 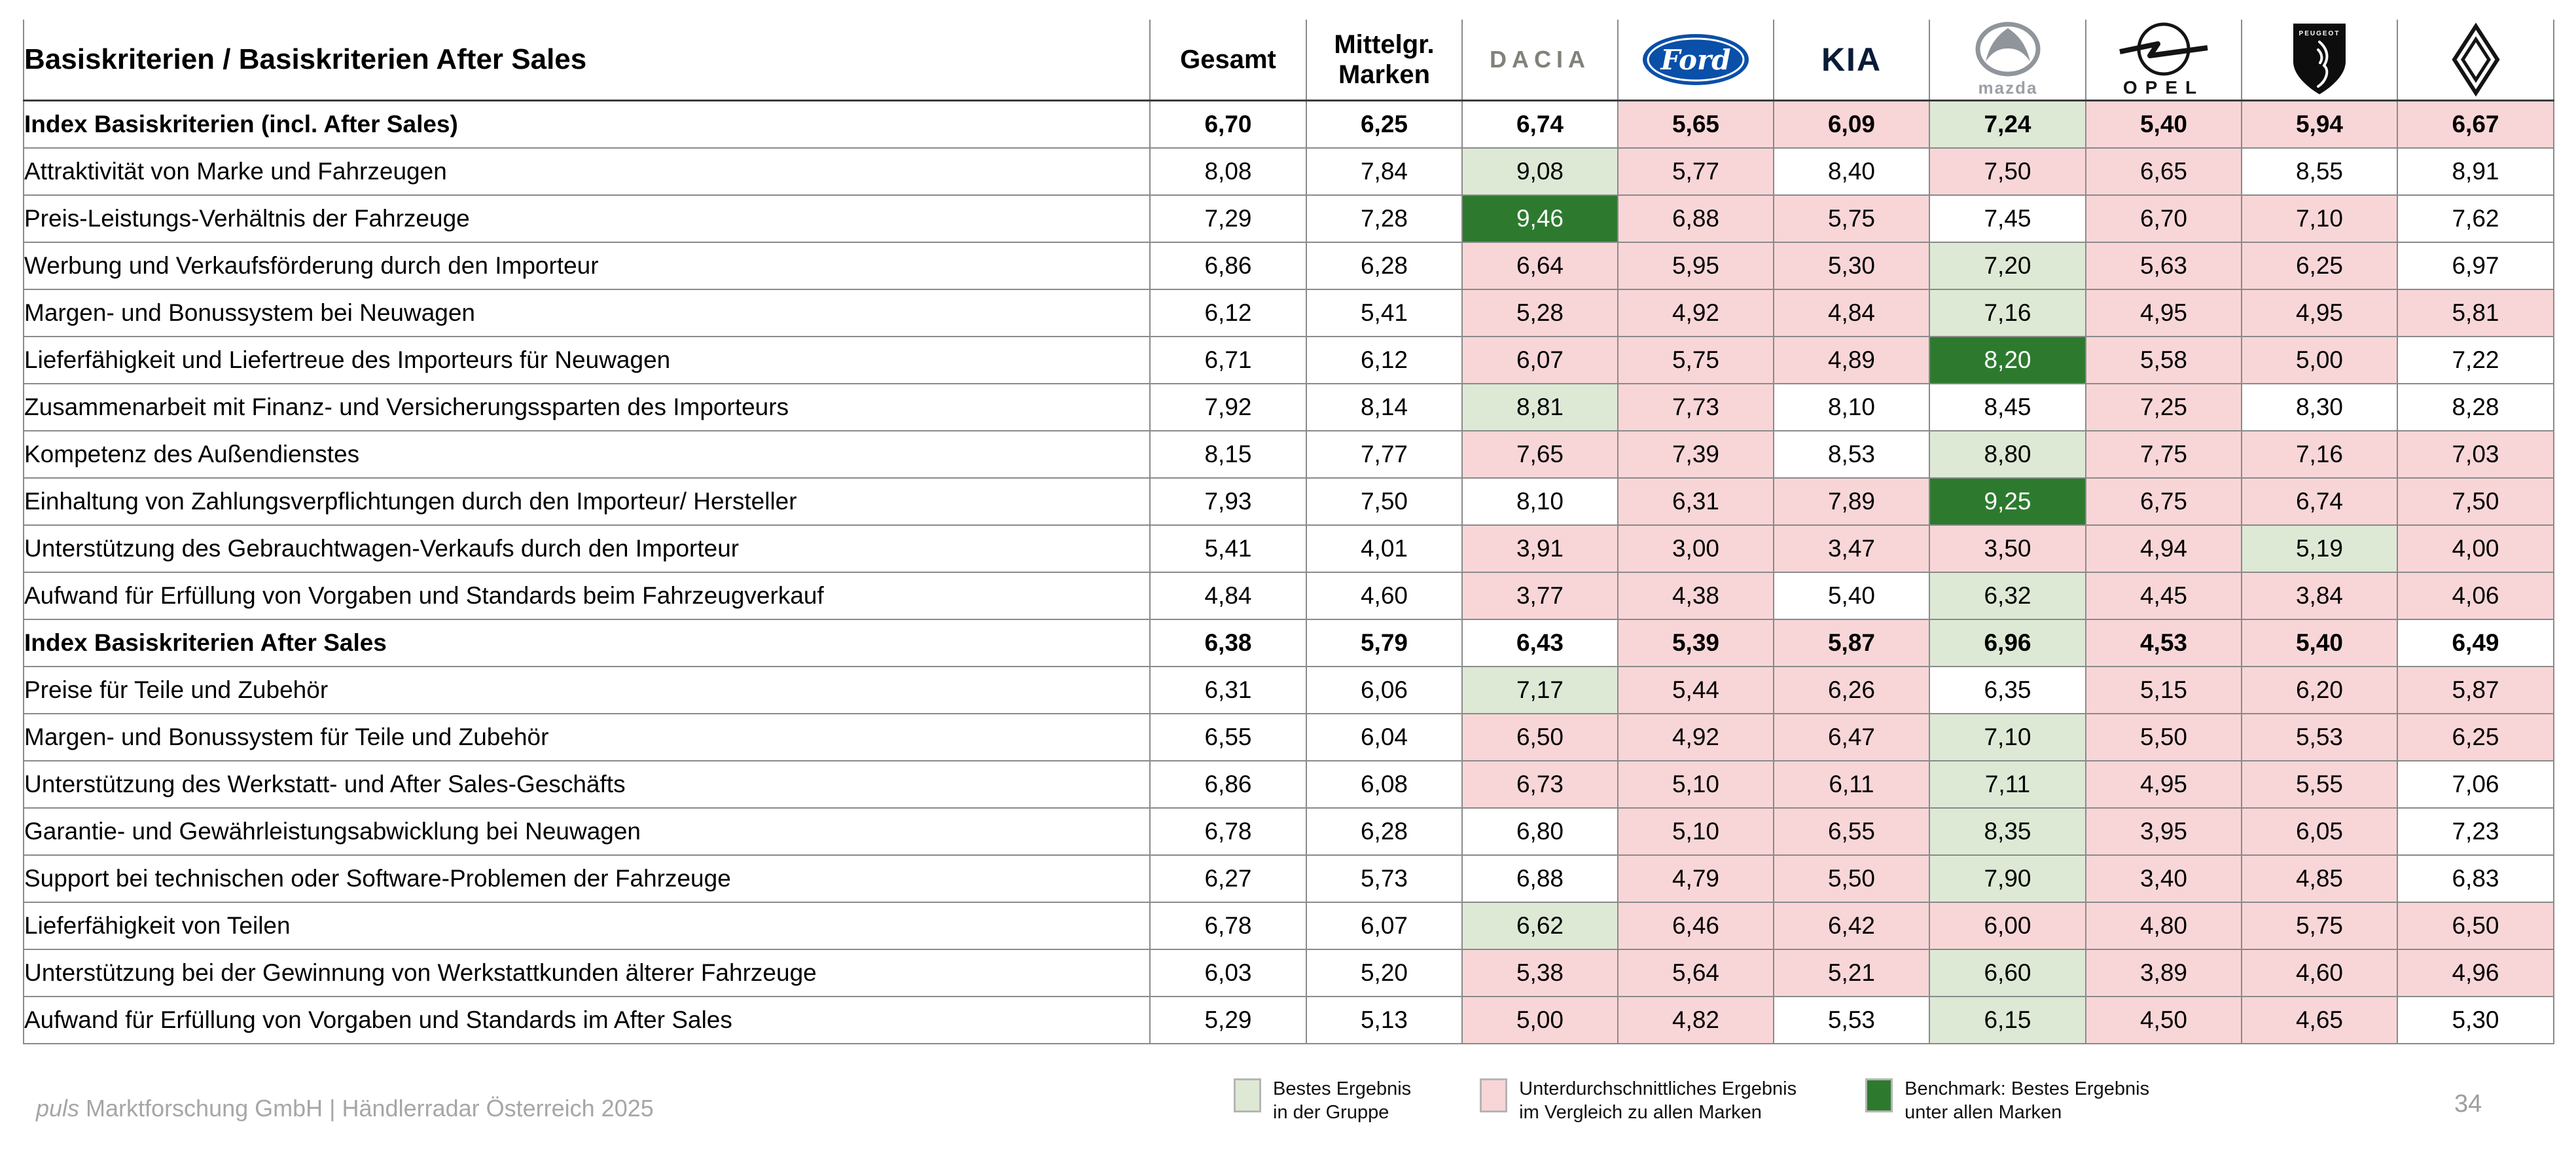 I want to click on value-cell: 6,38, so click(x=1228, y=642).